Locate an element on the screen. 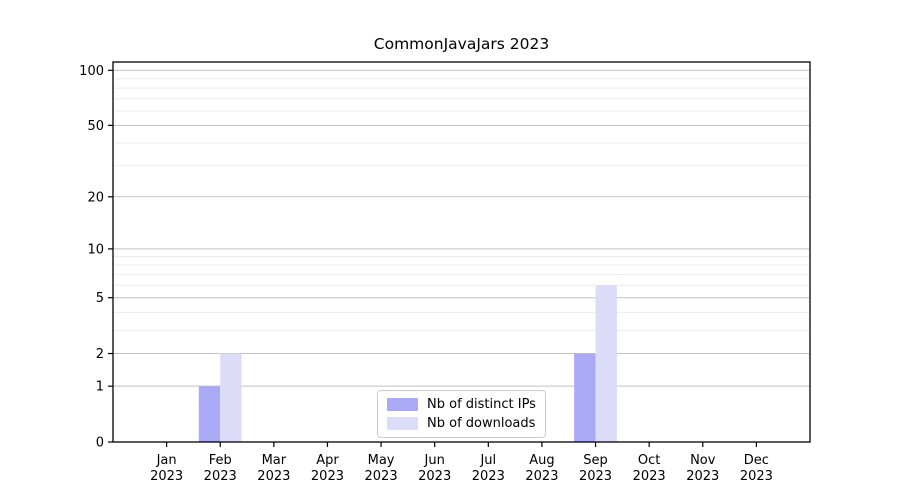 The width and height of the screenshot is (900, 500). legend-swatch-downloads is located at coordinates (402, 423).